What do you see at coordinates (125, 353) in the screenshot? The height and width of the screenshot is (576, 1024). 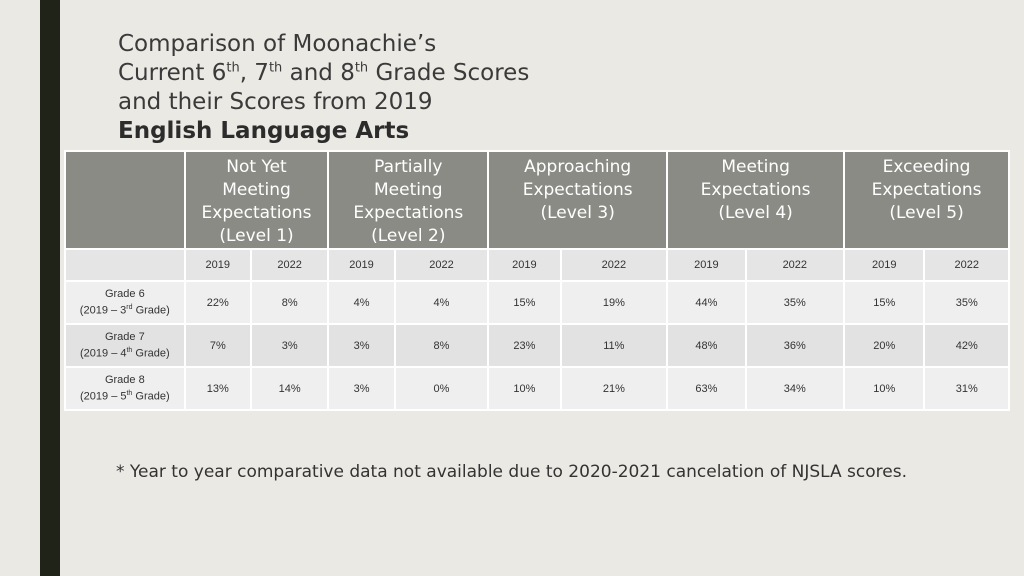 I see `grade-2019-label: (2019 – 4th Grade)` at bounding box center [125, 353].